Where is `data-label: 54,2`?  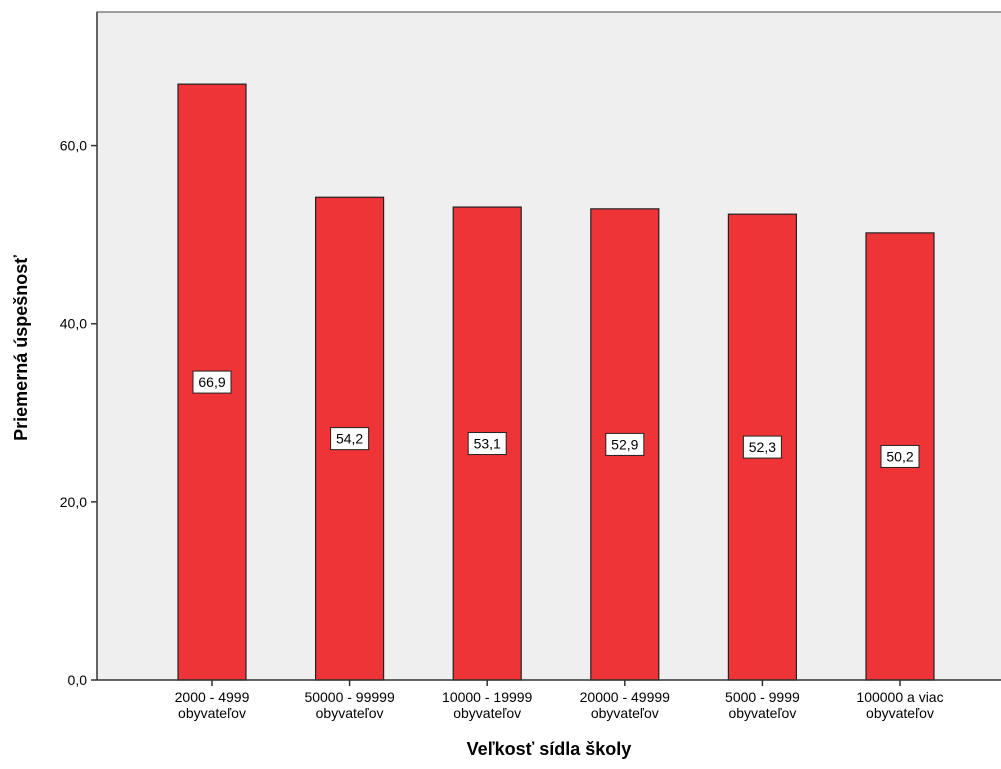
data-label: 54,2 is located at coordinates (349, 439).